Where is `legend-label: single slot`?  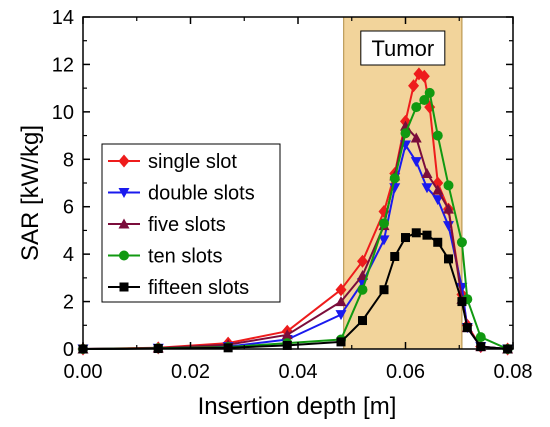
legend-label: single slot is located at coordinates (192, 162).